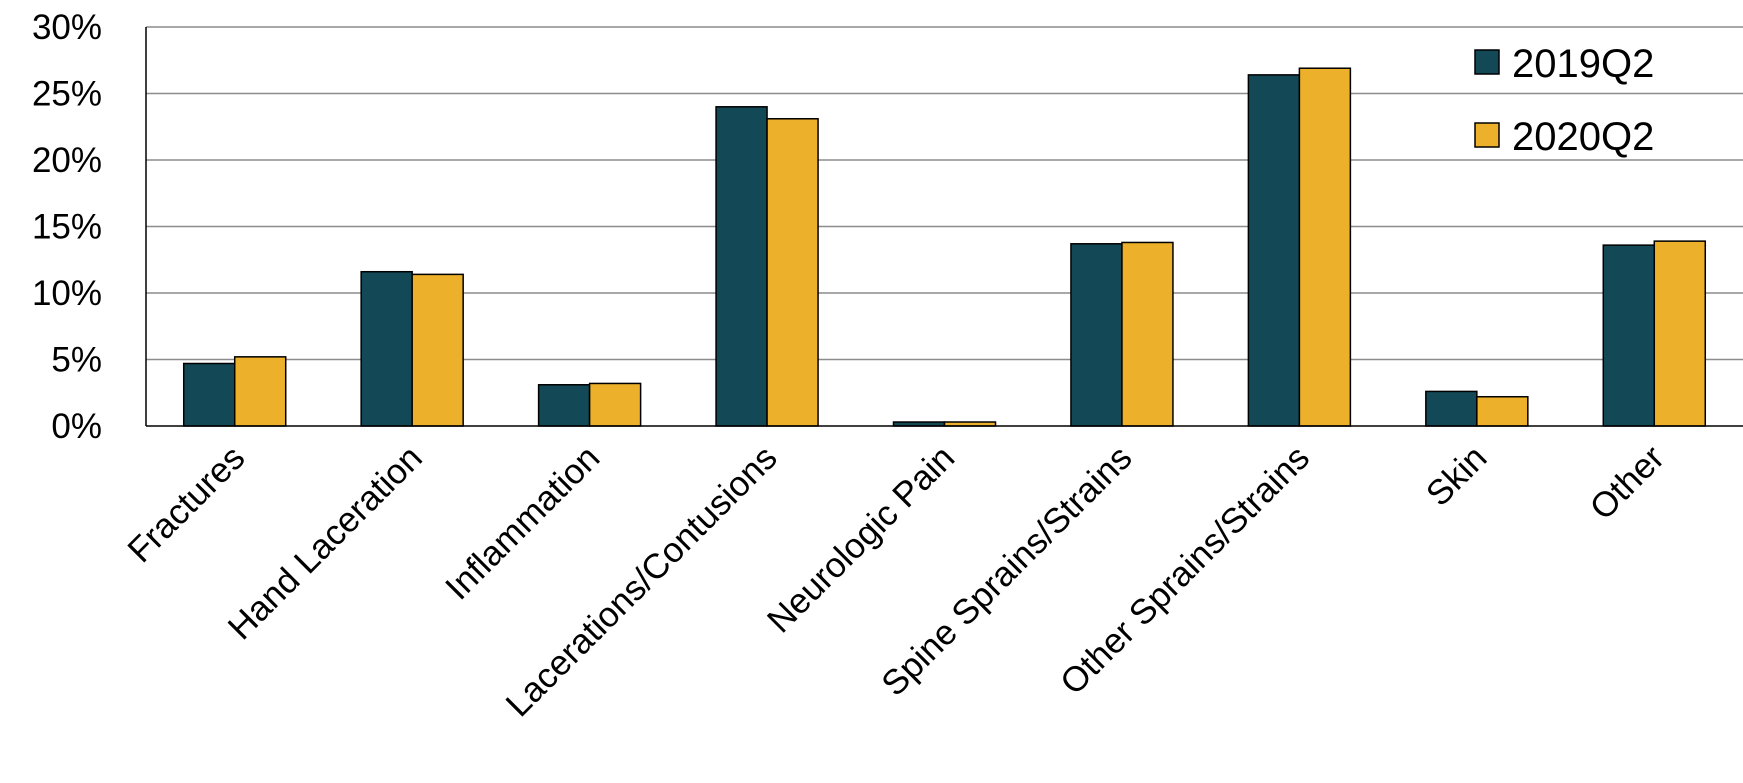 This screenshot has width=1743, height=783. Describe the element at coordinates (1457, 476) in the screenshot. I see `x-tick-label: Skin` at that location.